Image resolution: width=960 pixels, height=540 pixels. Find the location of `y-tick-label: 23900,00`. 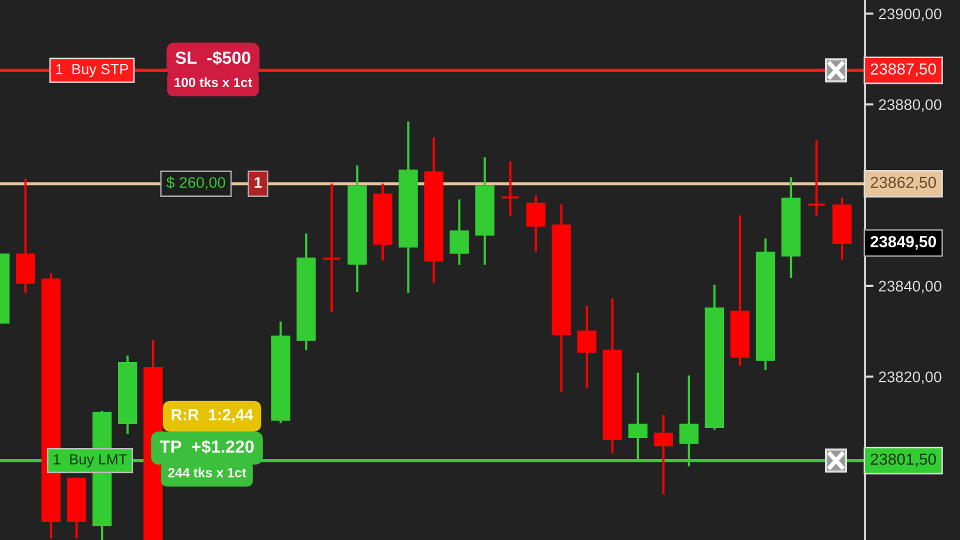

y-tick-label: 23900,00 is located at coordinates (910, 15).